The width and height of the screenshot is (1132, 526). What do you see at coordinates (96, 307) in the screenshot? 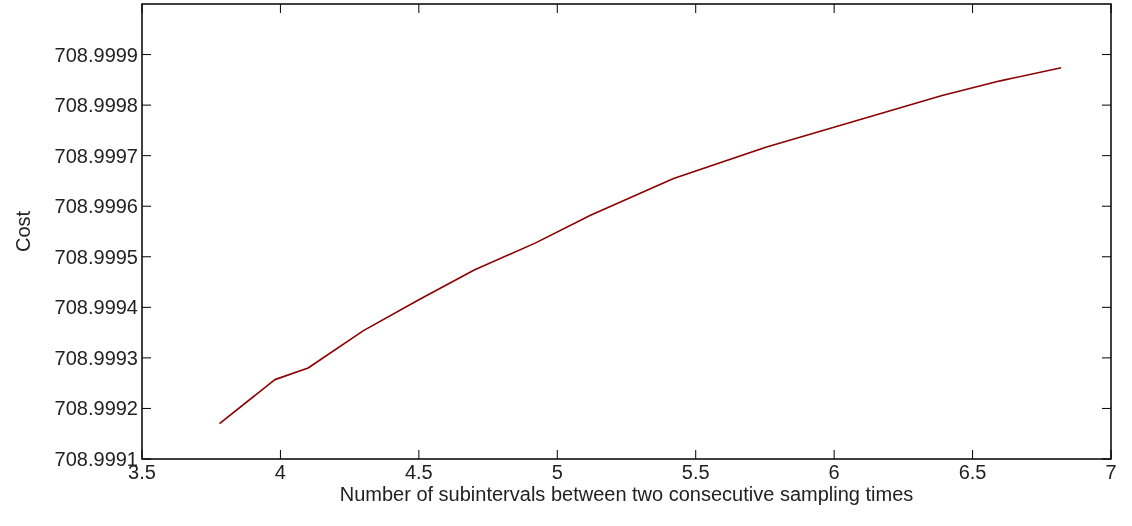
I see `y-tick-label: 708.9994` at bounding box center [96, 307].